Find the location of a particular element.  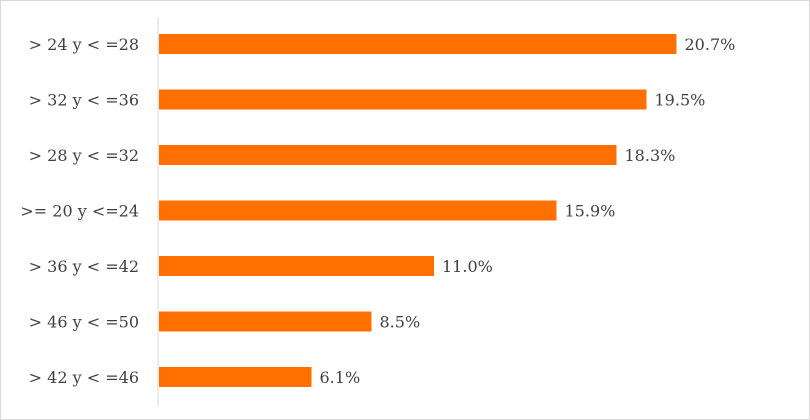

category-label-5: > 46 y < =50 is located at coordinates (84, 322).